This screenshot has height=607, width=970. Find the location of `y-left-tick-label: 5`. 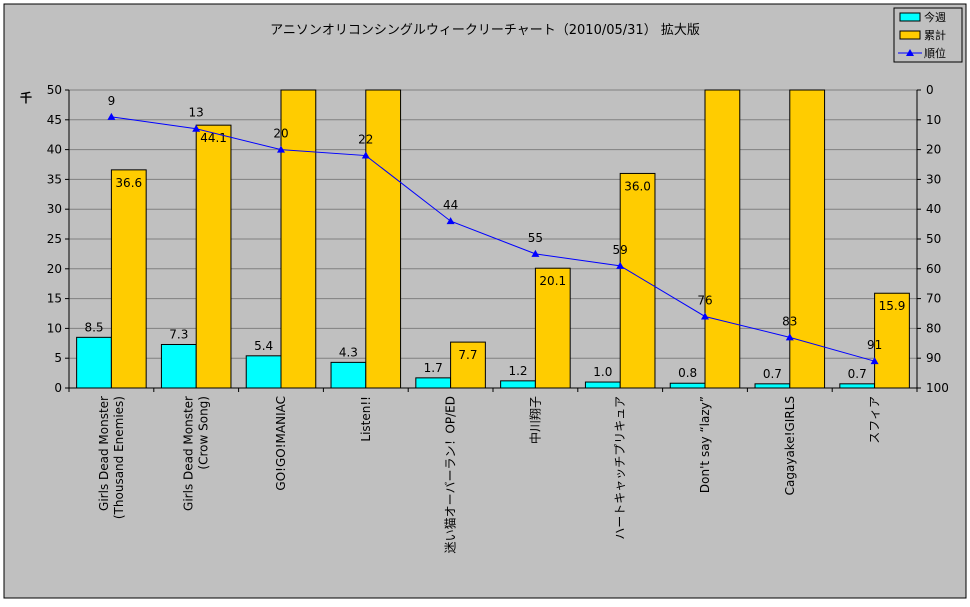

y-left-tick-label: 5 is located at coordinates (58, 358).